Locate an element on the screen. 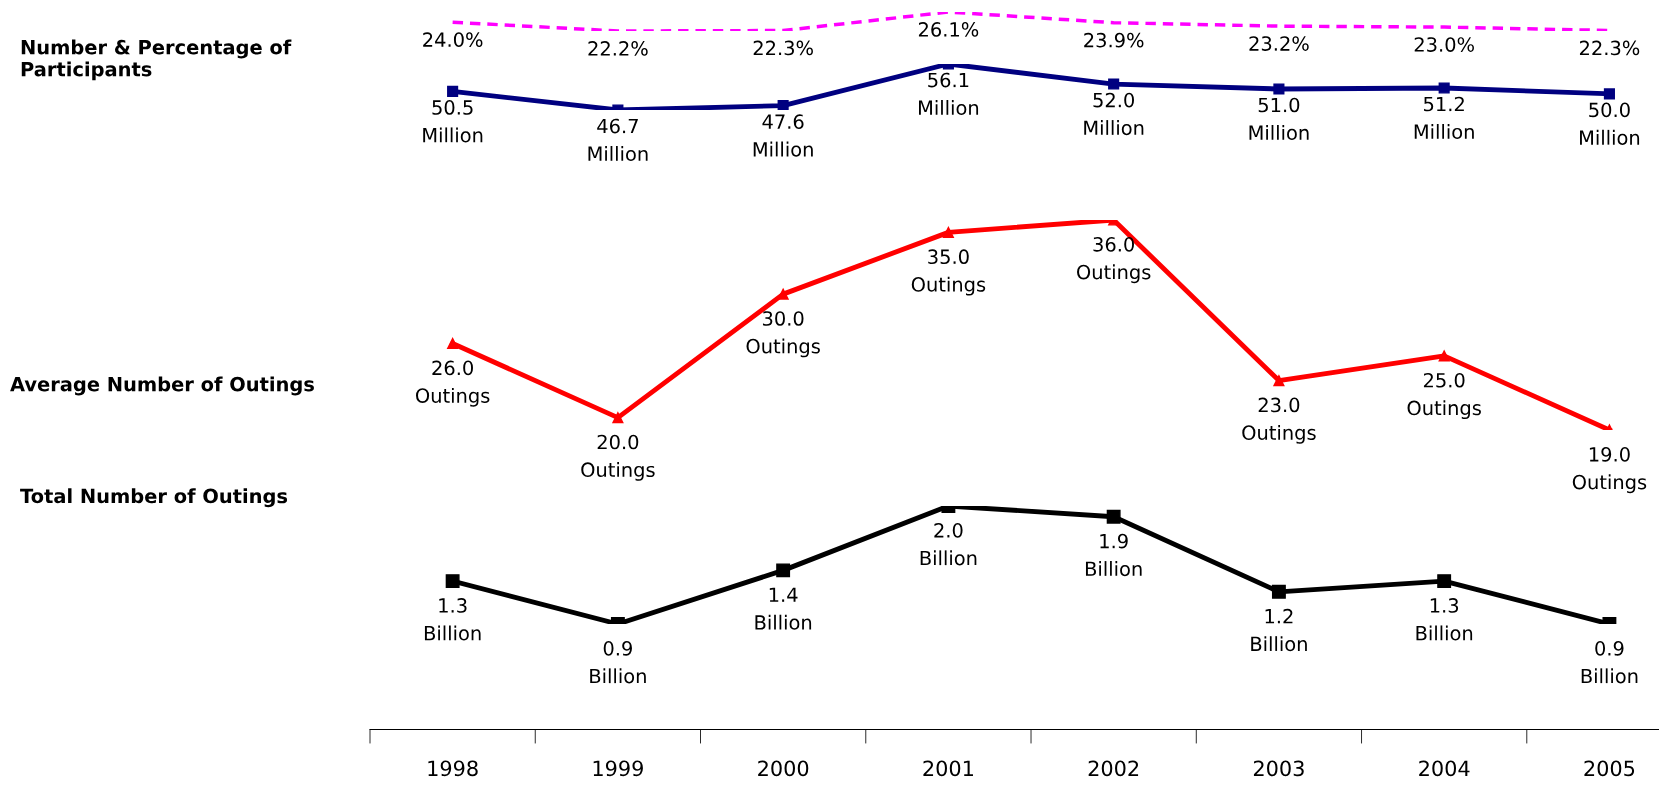 Image resolution: width=1659 pixels, height=789 pixels. data-label: 46.7 Million is located at coordinates (618, 140).